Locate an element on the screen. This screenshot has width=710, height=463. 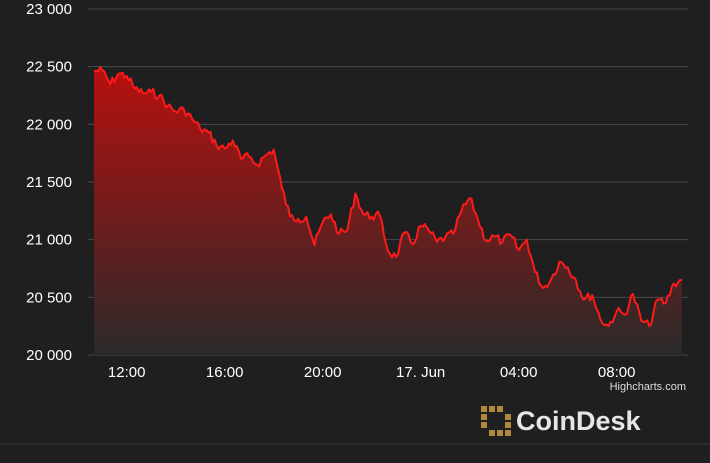
x-tick-label: 20:00 is located at coordinates (323, 372).